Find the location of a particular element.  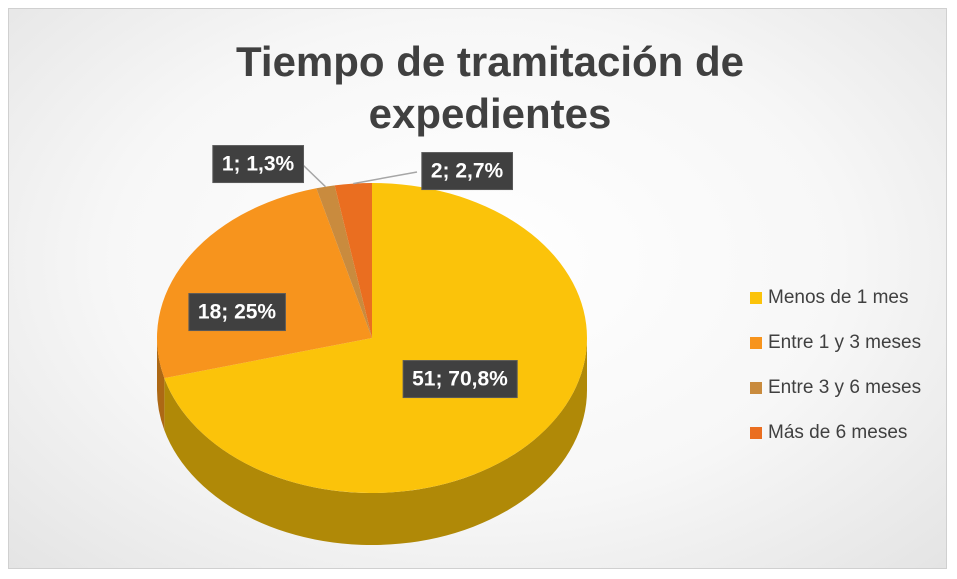

pie-side is located at coordinates (161, 384).